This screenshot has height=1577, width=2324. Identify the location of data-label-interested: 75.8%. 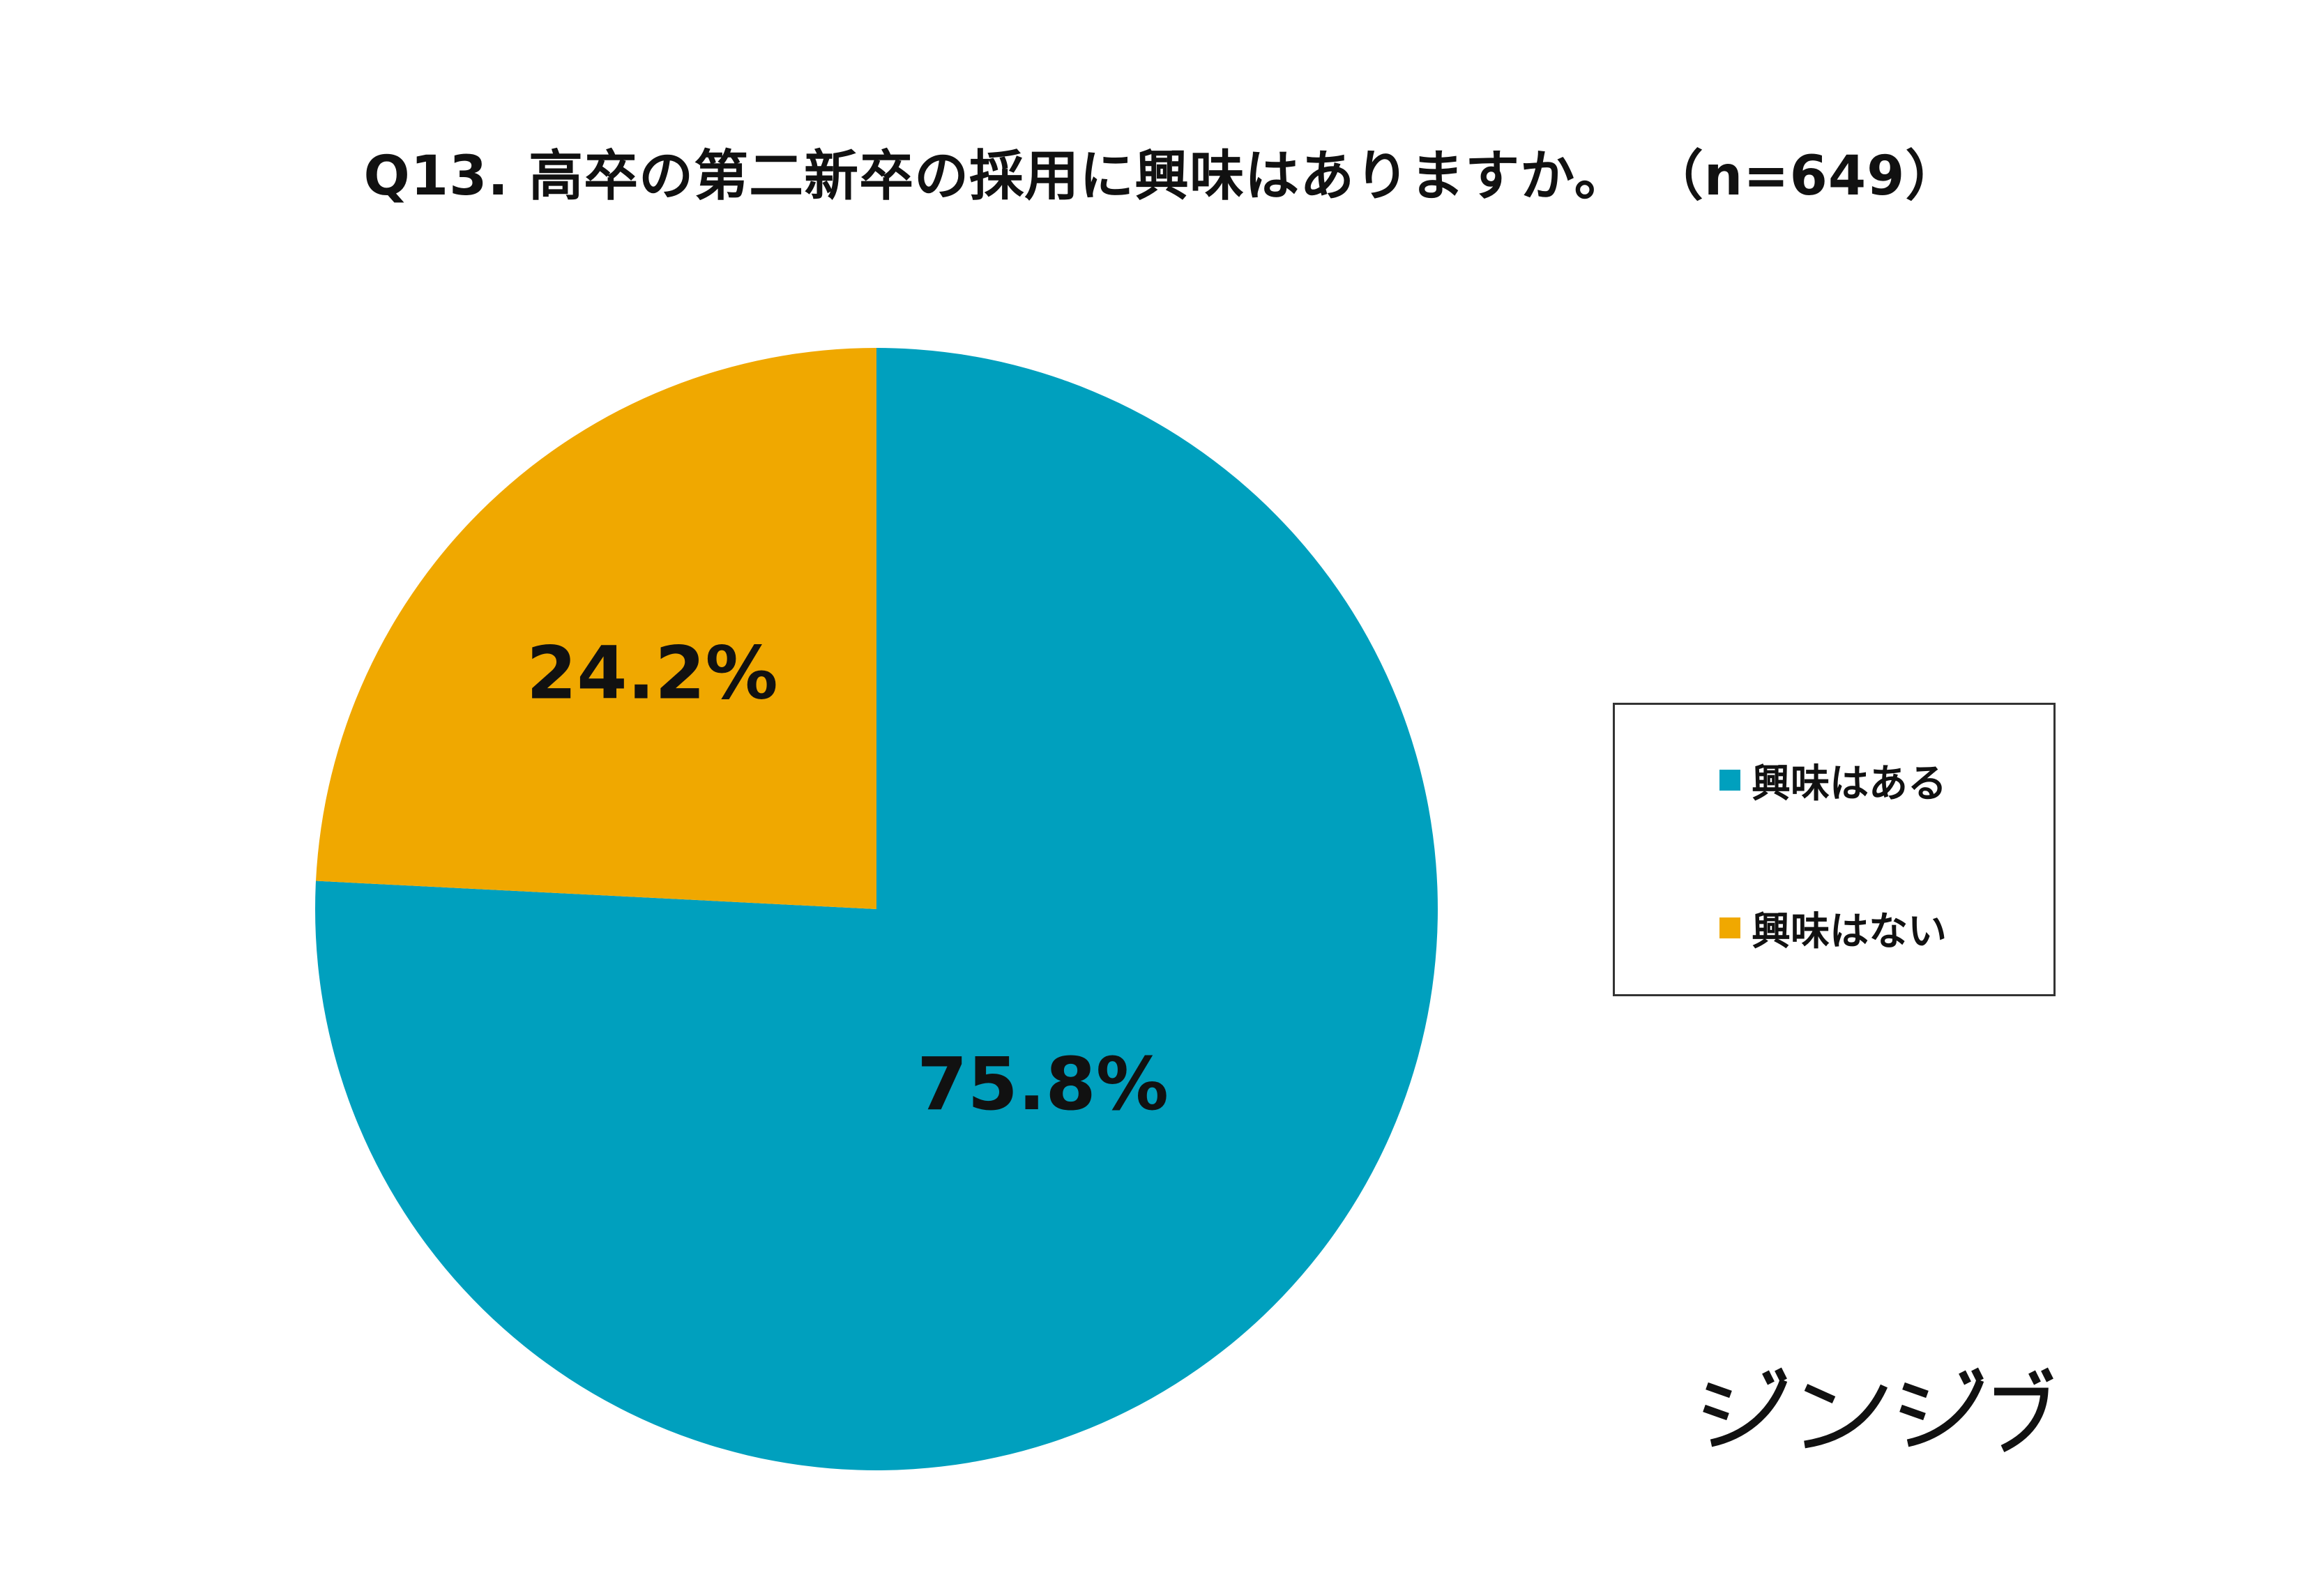
(1043, 1084).